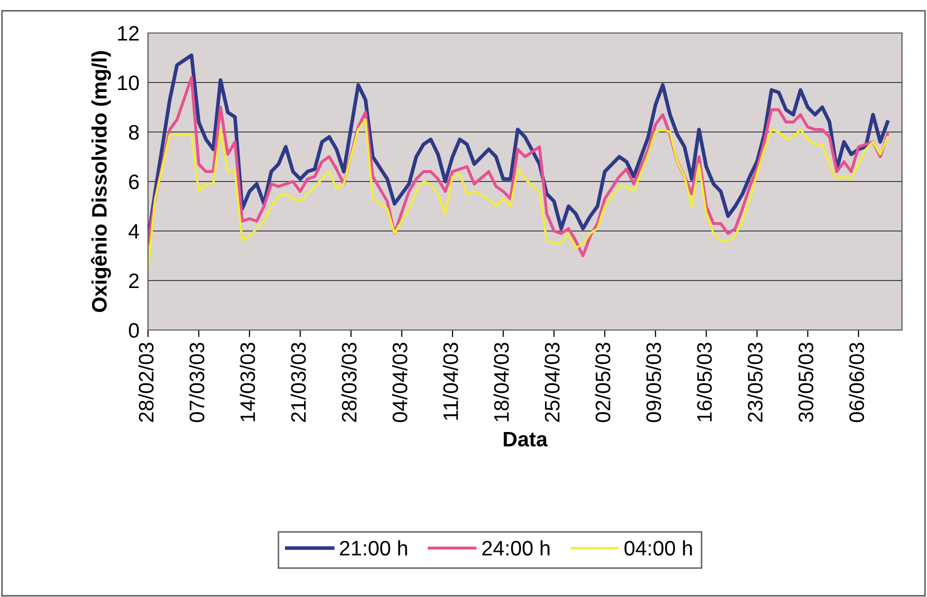  What do you see at coordinates (526, 439) in the screenshot?
I see `x-axis-title: Data` at bounding box center [526, 439].